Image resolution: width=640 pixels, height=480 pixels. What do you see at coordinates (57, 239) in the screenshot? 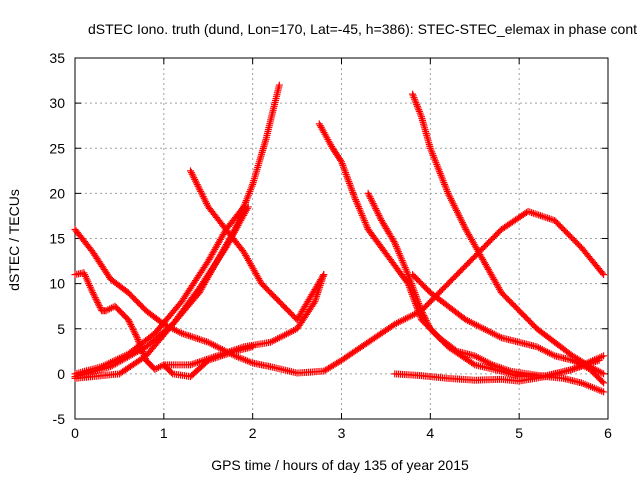
I see `y-tick-label: 15` at bounding box center [57, 239].